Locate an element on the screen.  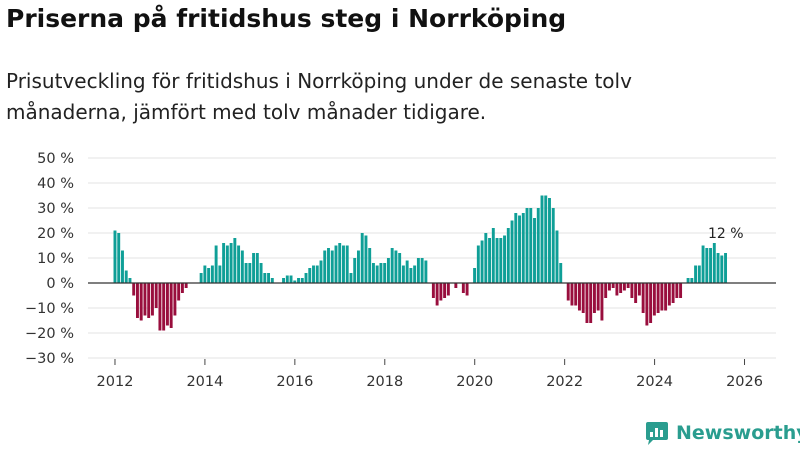
x-tick-label: 2022 is located at coordinates (564, 382).